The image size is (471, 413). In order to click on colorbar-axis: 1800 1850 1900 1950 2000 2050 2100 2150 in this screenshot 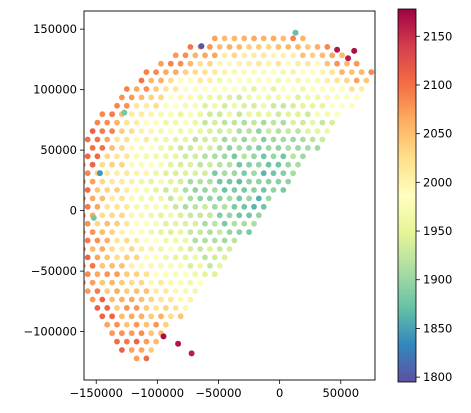, I will do `click(434, 206)`.